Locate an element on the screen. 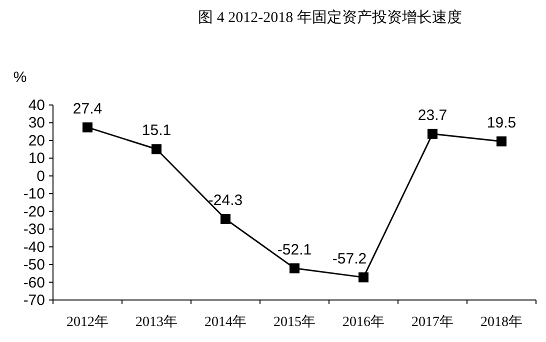 The image size is (546, 342). y-tick-label: -30 is located at coordinates (34, 229).